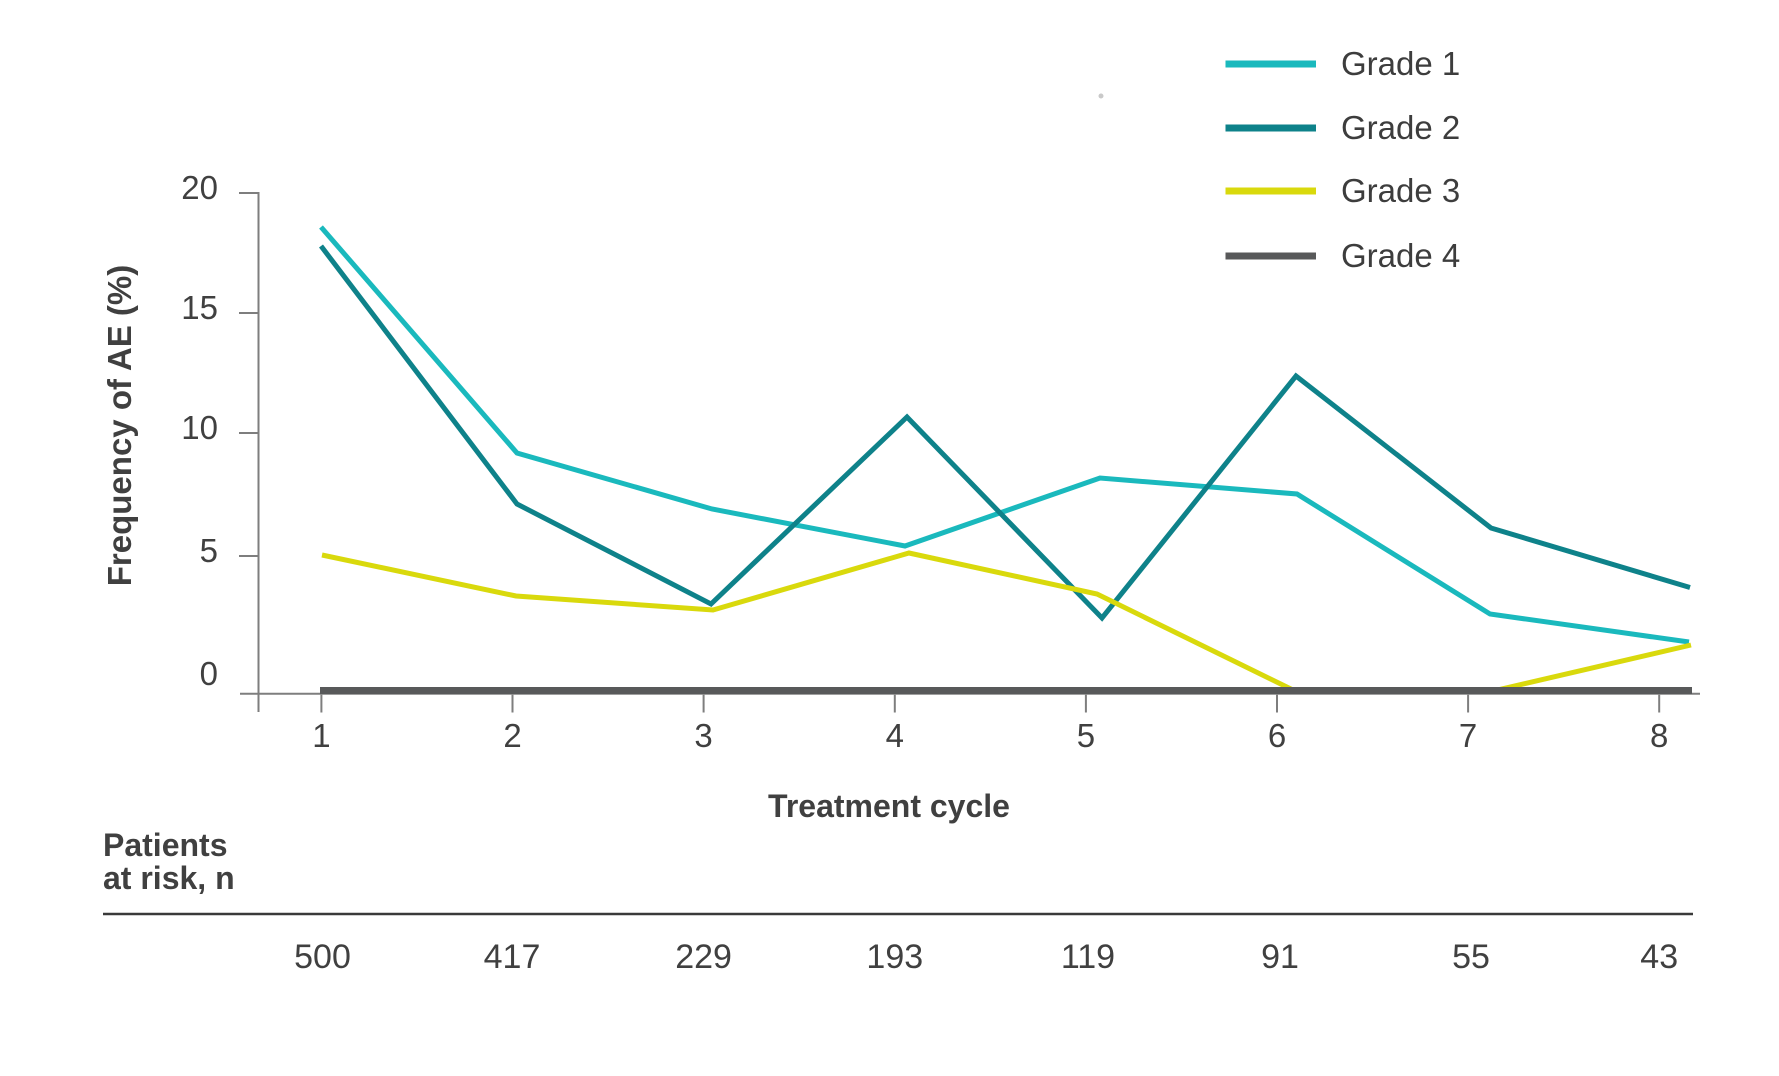  I want to click on svg-text: 4, so click(895, 735).